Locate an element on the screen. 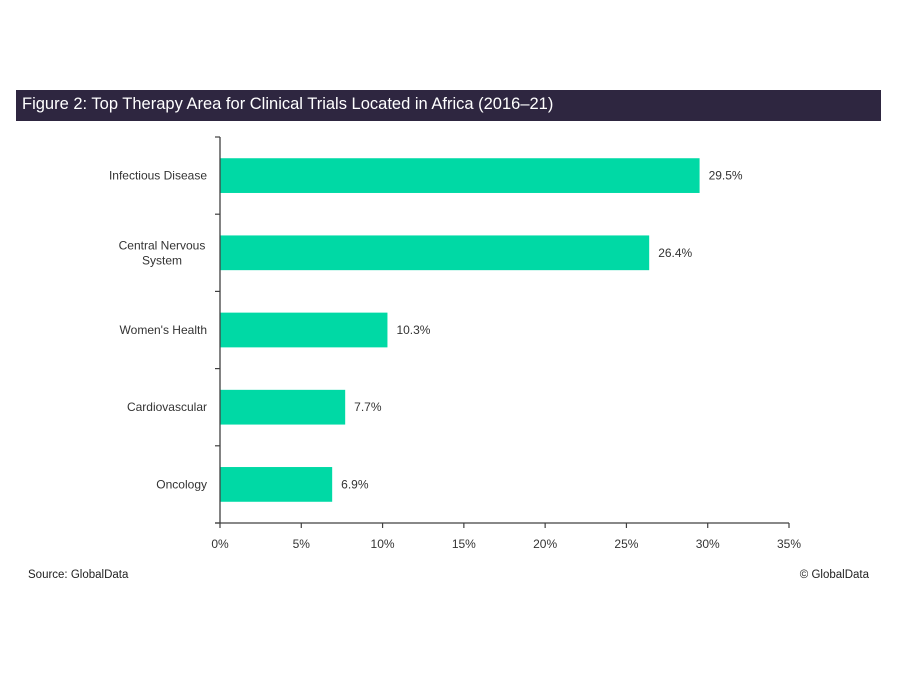 The image size is (900, 676). category-label: Oncology is located at coordinates (181, 484).